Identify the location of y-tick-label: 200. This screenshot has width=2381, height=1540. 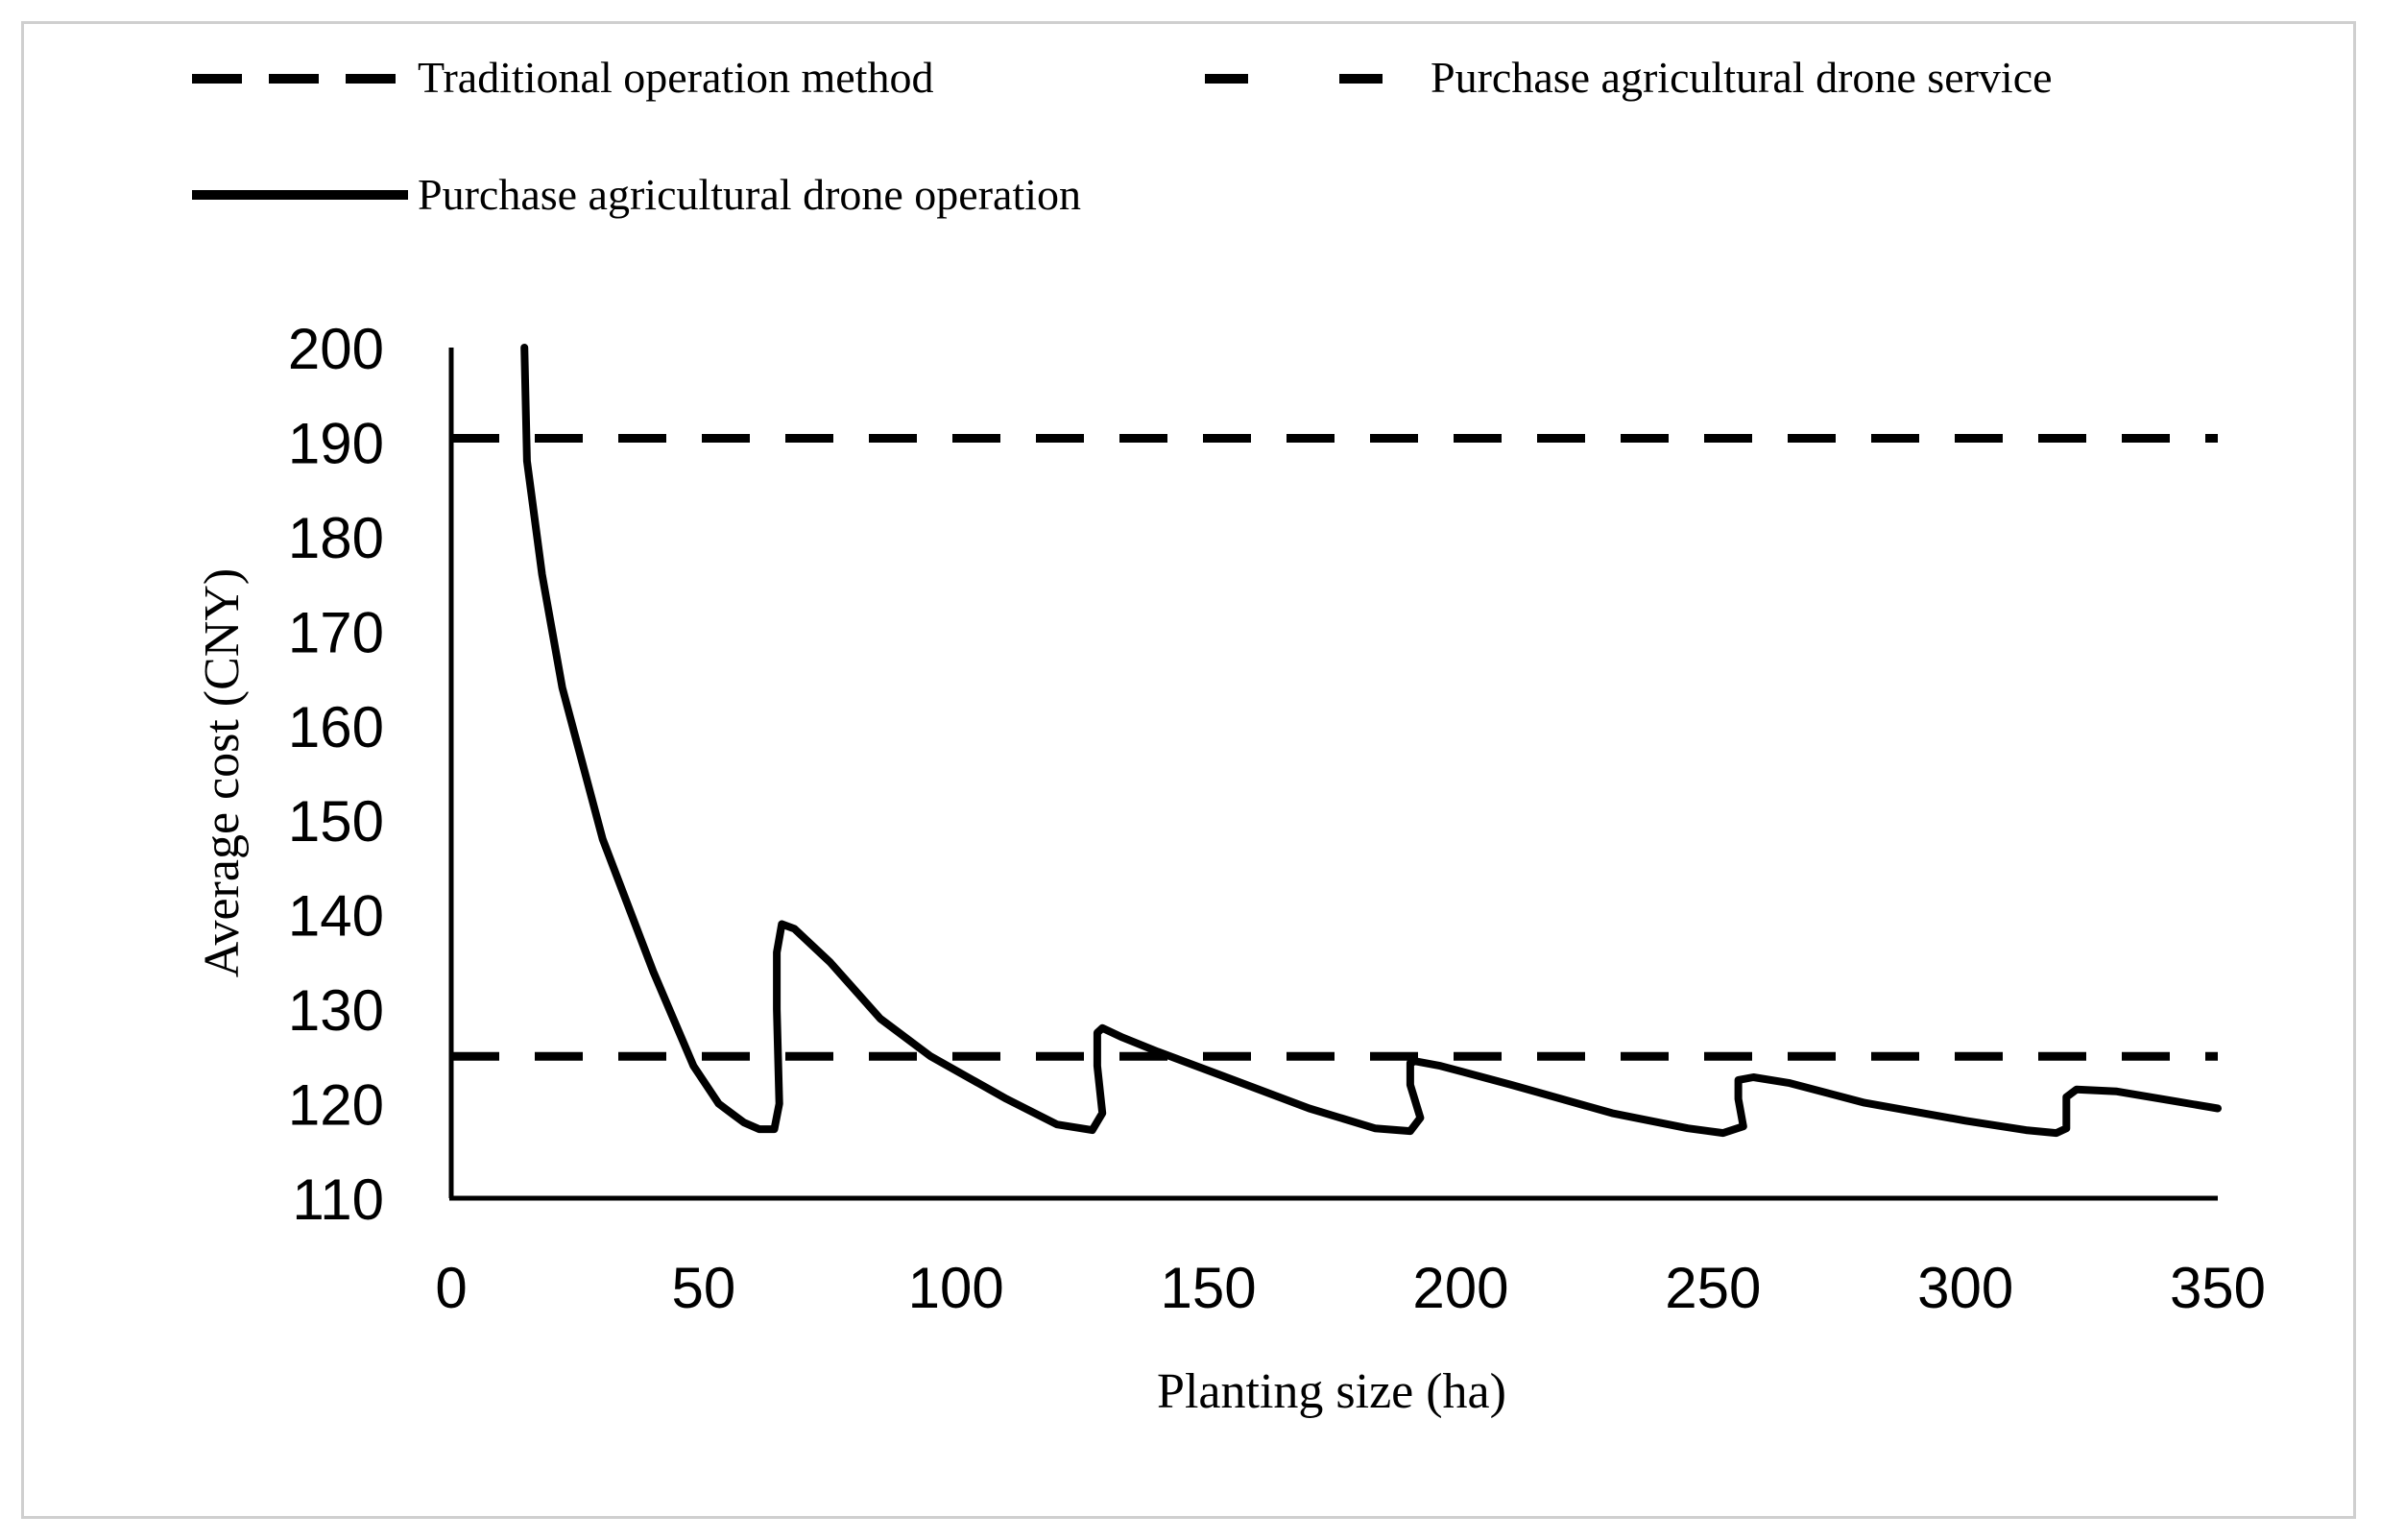
(336, 349).